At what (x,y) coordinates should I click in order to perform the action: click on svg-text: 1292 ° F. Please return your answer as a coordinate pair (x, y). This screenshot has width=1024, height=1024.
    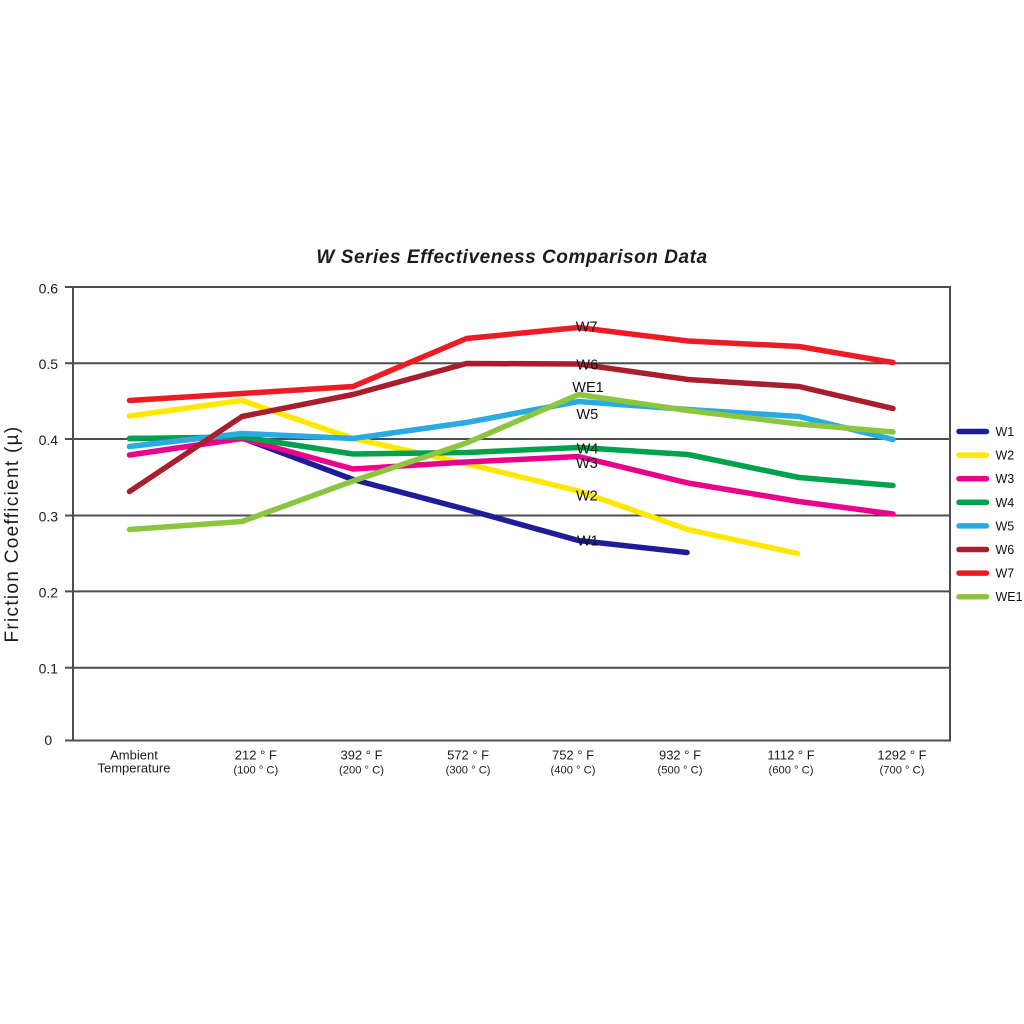
    Looking at the image, I should click on (901, 755).